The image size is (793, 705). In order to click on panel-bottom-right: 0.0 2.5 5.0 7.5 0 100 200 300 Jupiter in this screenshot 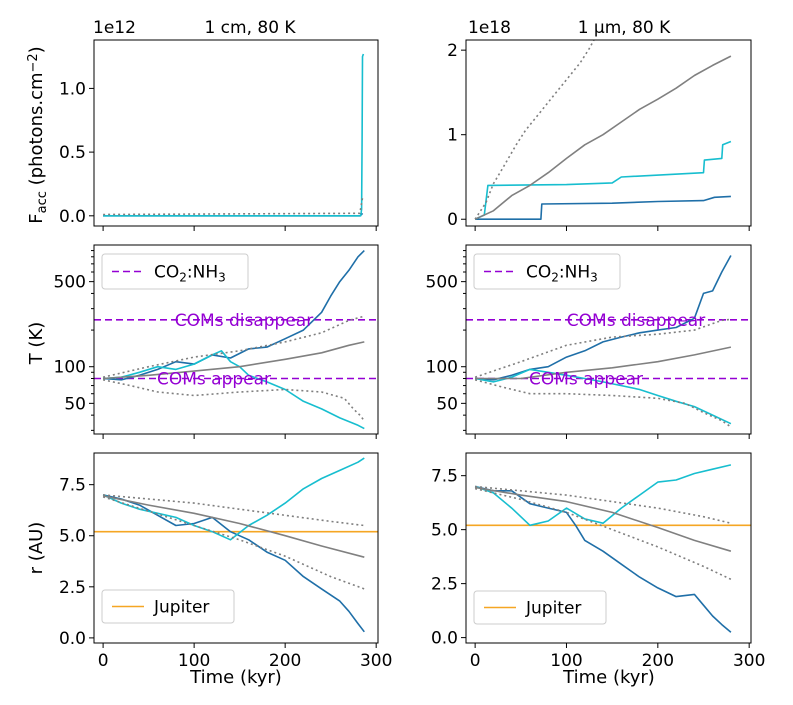, I will do `click(598, 561)`.